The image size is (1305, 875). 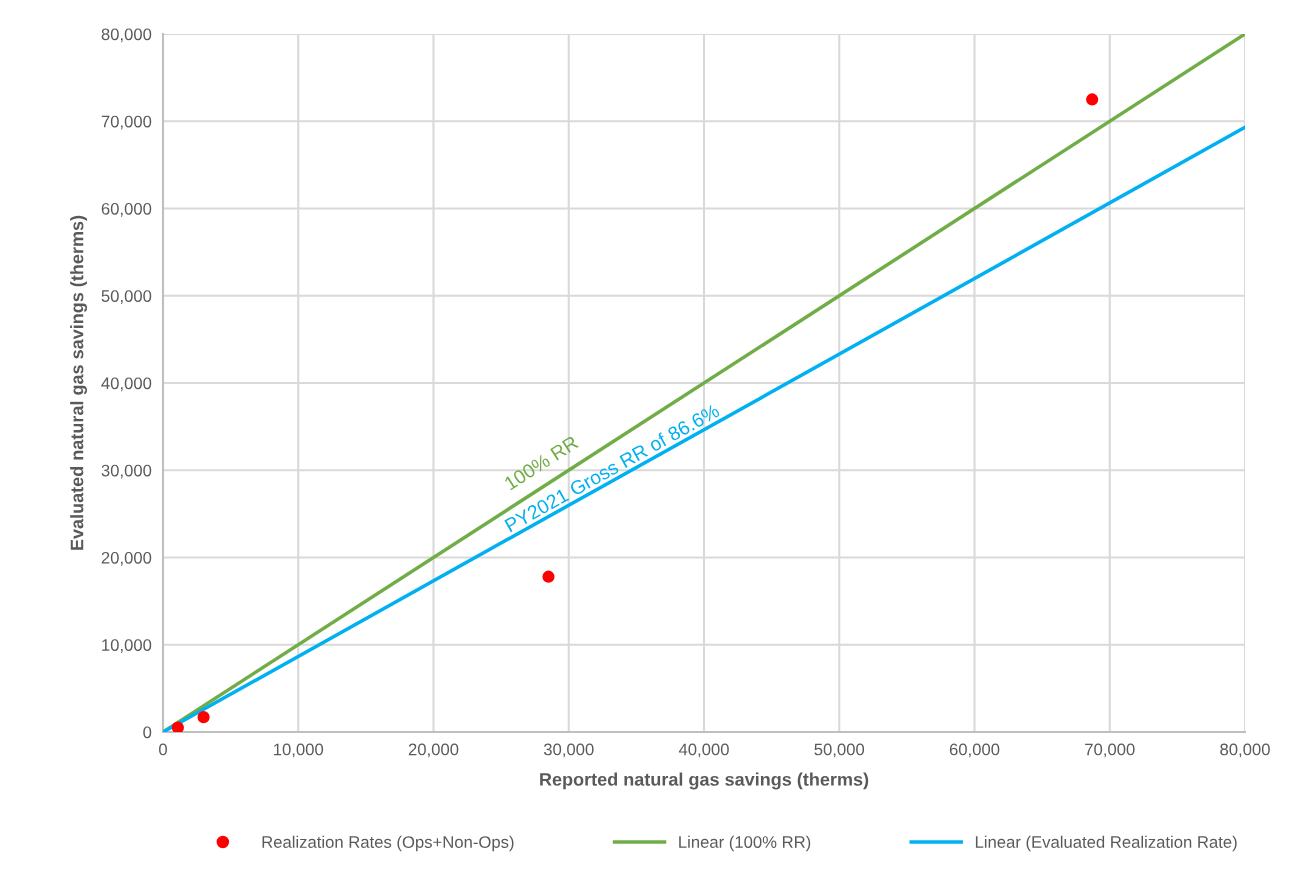 I want to click on x-tick-label: 40,000, so click(x=703, y=750).